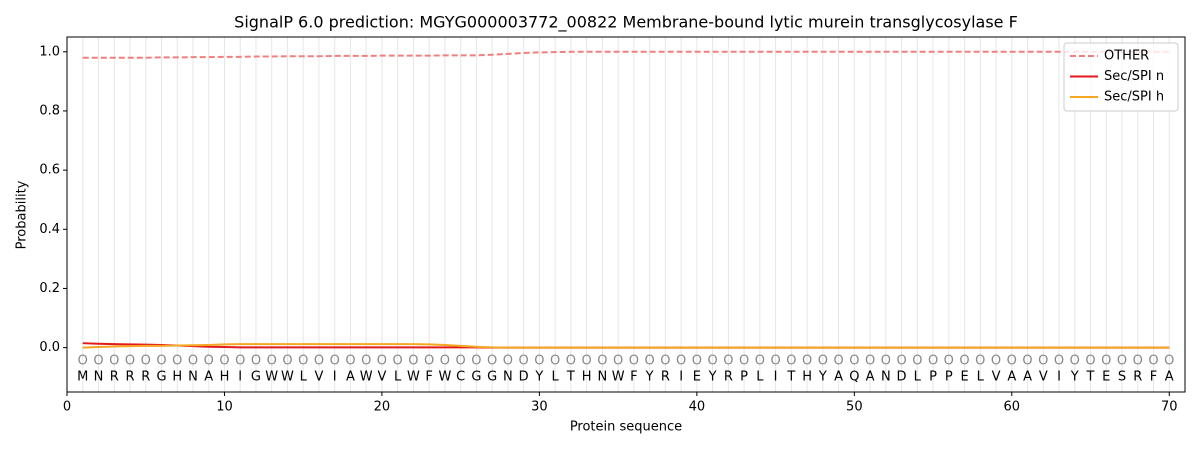 This screenshot has height=454, width=1200. Describe the element at coordinates (1169, 407) in the screenshot. I see `x-tick-label: 70` at that location.